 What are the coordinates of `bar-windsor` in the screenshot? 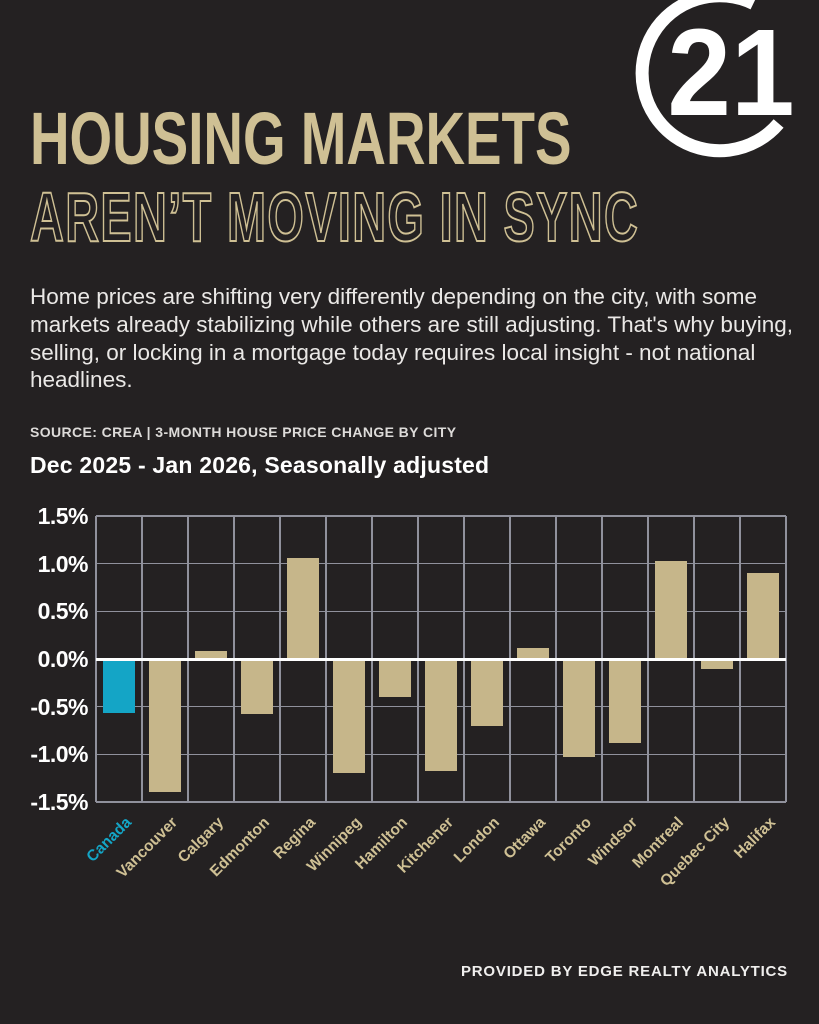 It's located at (625, 701).